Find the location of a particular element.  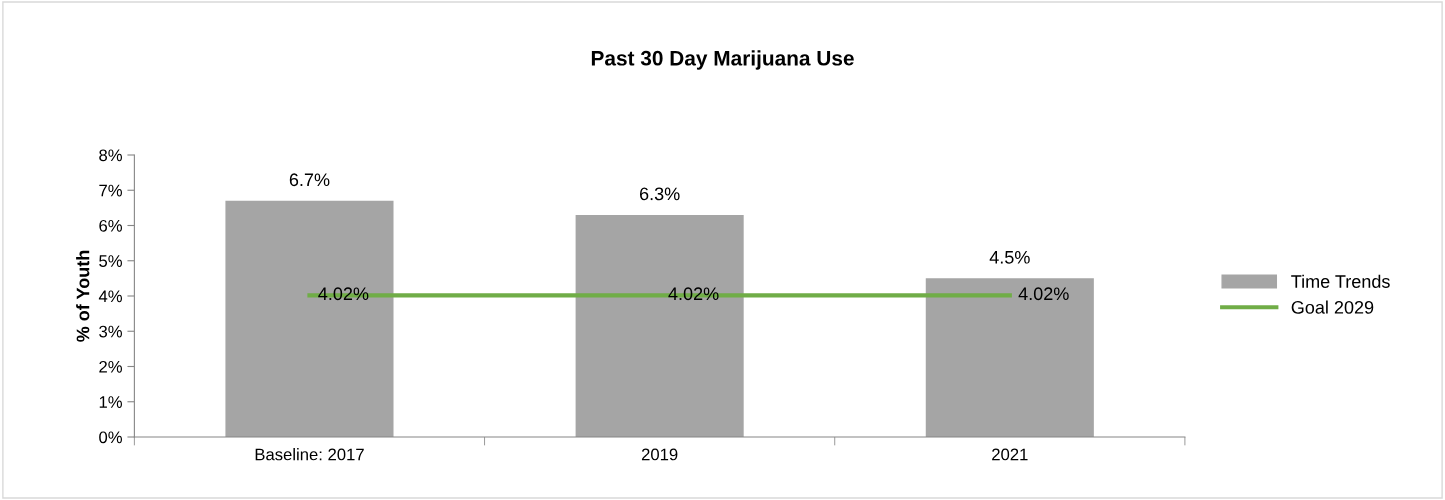

y-tick-label: 7% is located at coordinates (110, 190).